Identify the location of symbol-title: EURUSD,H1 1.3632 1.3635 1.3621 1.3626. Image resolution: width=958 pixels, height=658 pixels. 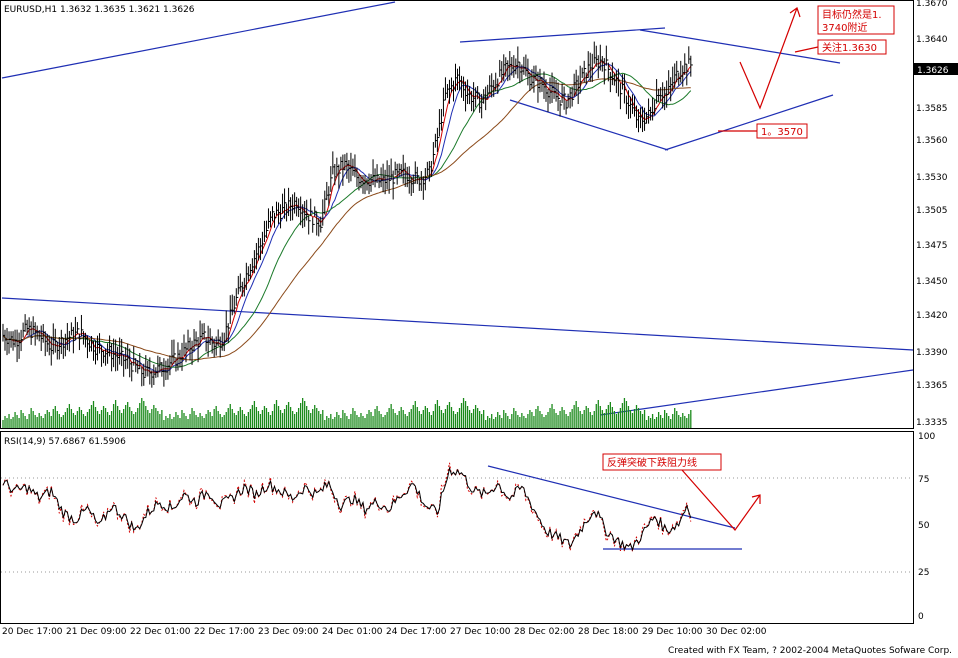
(99, 10).